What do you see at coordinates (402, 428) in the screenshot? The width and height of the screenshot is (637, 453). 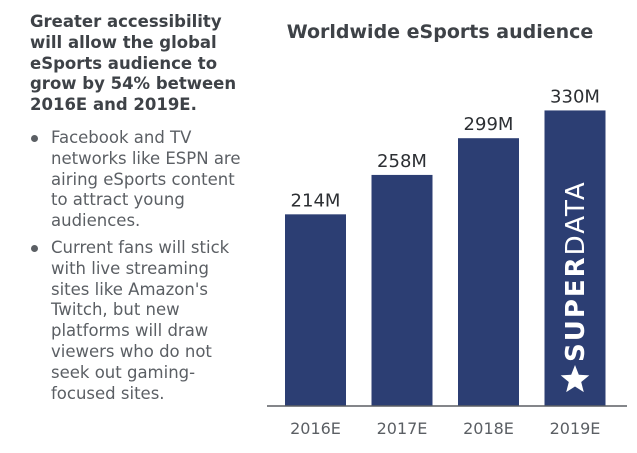 I see `x-tick-label: 2017E` at bounding box center [402, 428].